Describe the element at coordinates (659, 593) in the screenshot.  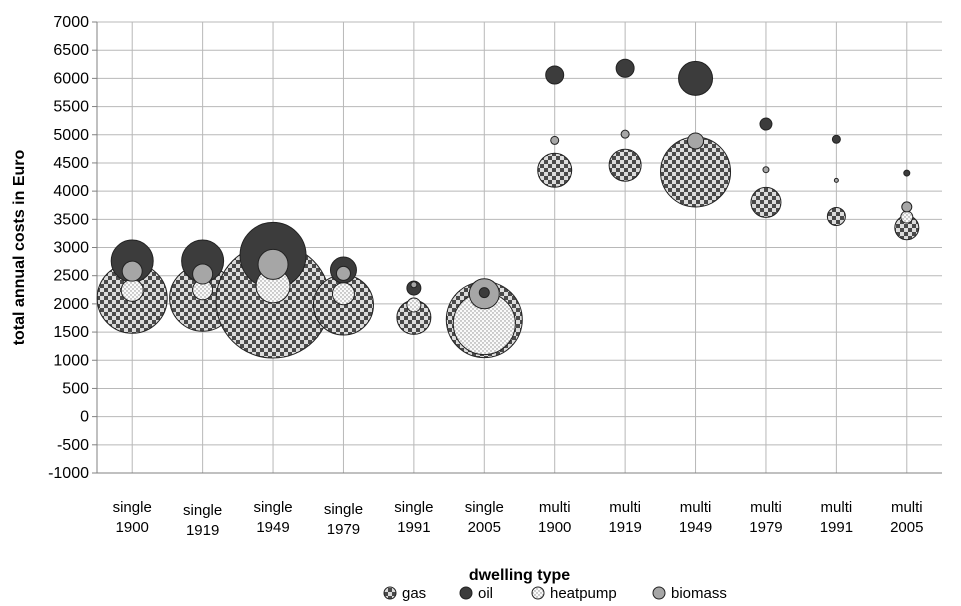
I see `legend-swatch-biomass` at that location.